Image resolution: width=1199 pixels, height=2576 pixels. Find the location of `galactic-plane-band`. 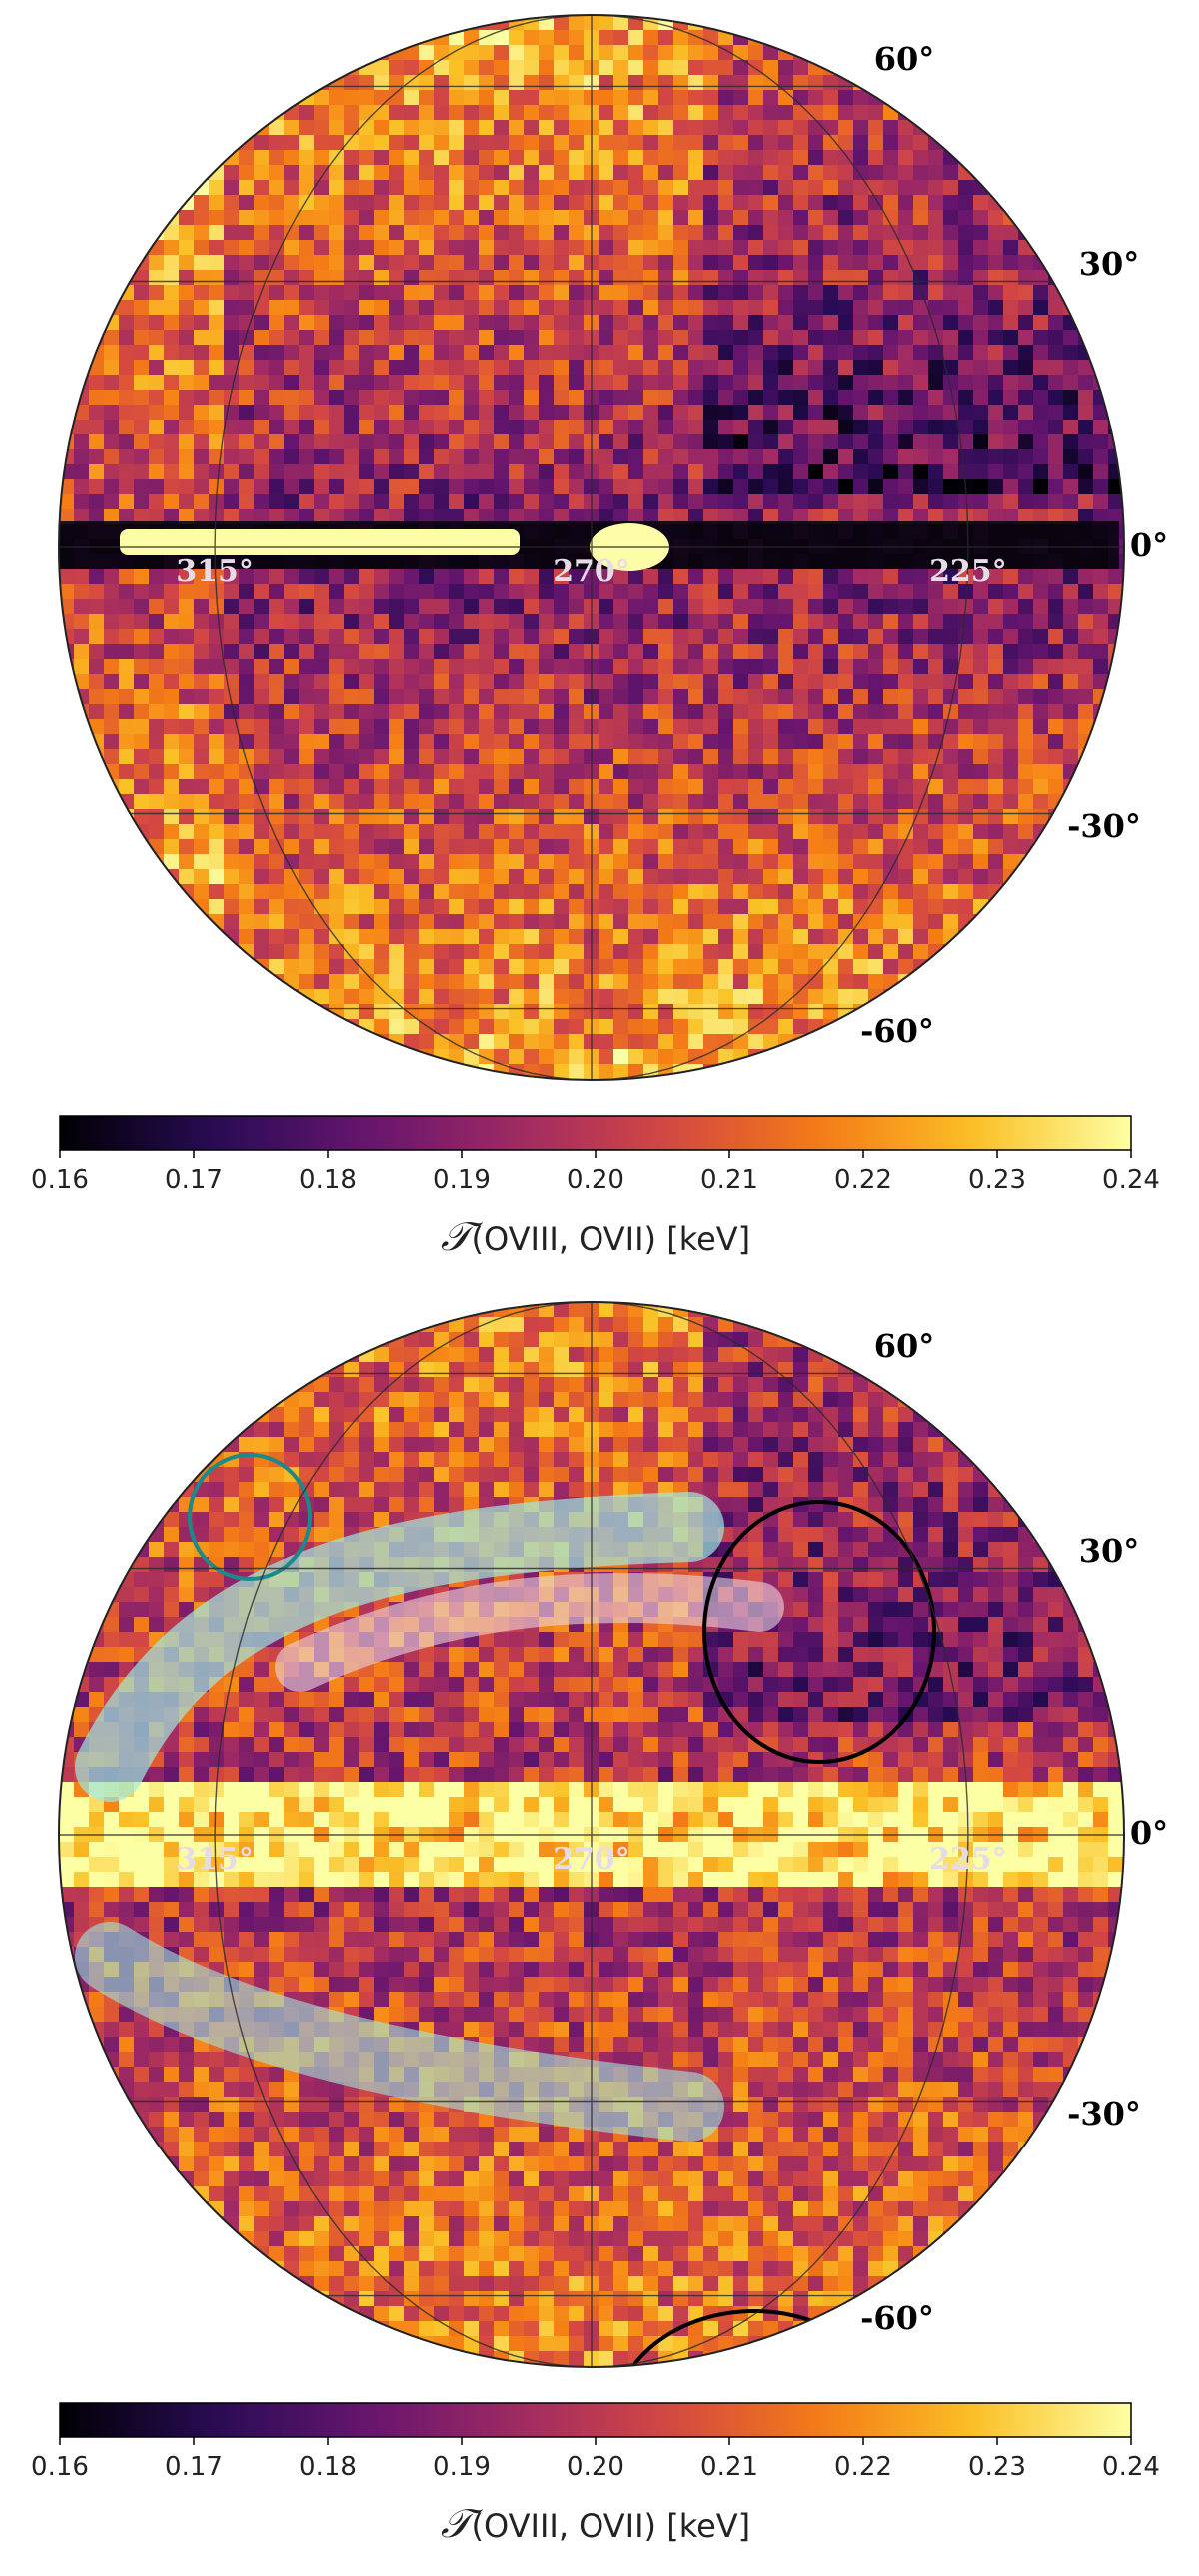

galactic-plane-band is located at coordinates (589, 546).